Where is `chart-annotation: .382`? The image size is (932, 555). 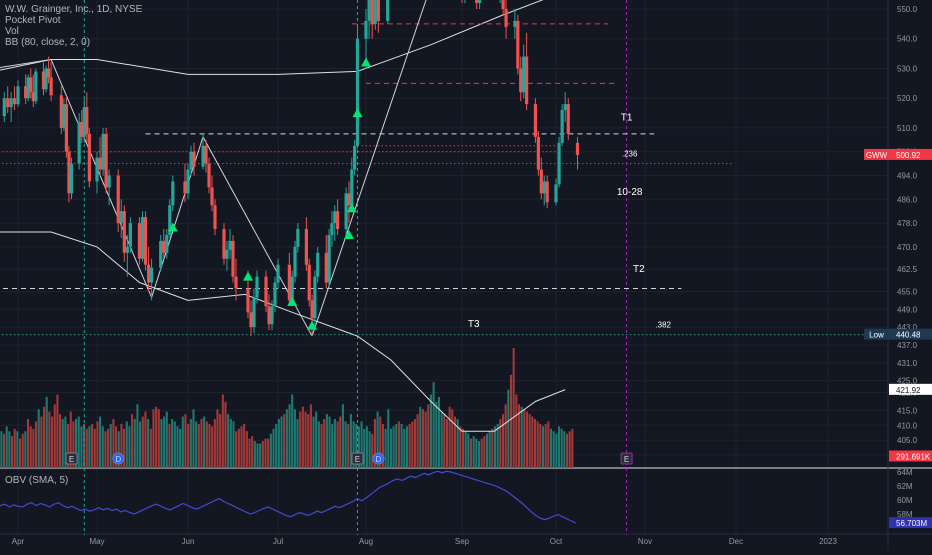
chart-annotation: .382 is located at coordinates (663, 325).